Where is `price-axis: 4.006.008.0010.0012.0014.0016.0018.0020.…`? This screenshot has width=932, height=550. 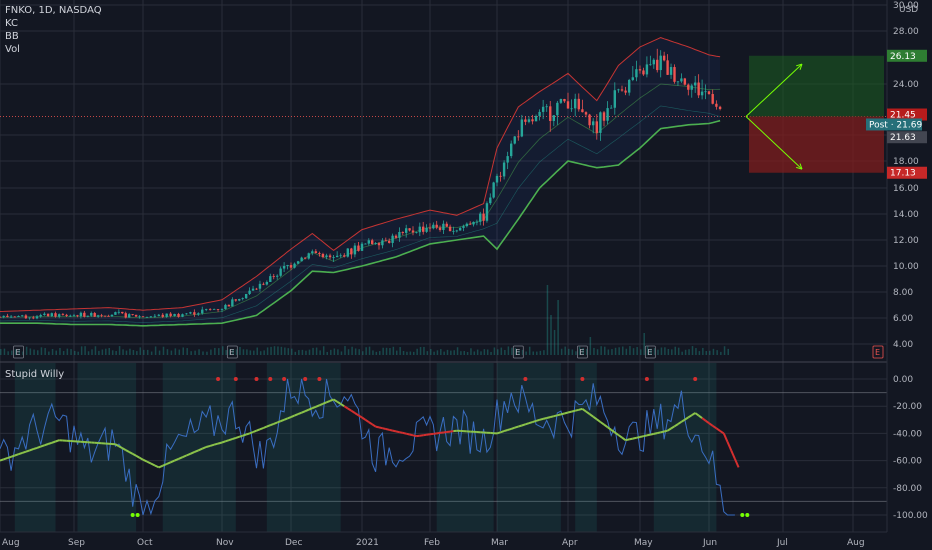
price-axis: 4.006.008.0010.0012.0014.0016.0018.0020.… is located at coordinates (906, 175).